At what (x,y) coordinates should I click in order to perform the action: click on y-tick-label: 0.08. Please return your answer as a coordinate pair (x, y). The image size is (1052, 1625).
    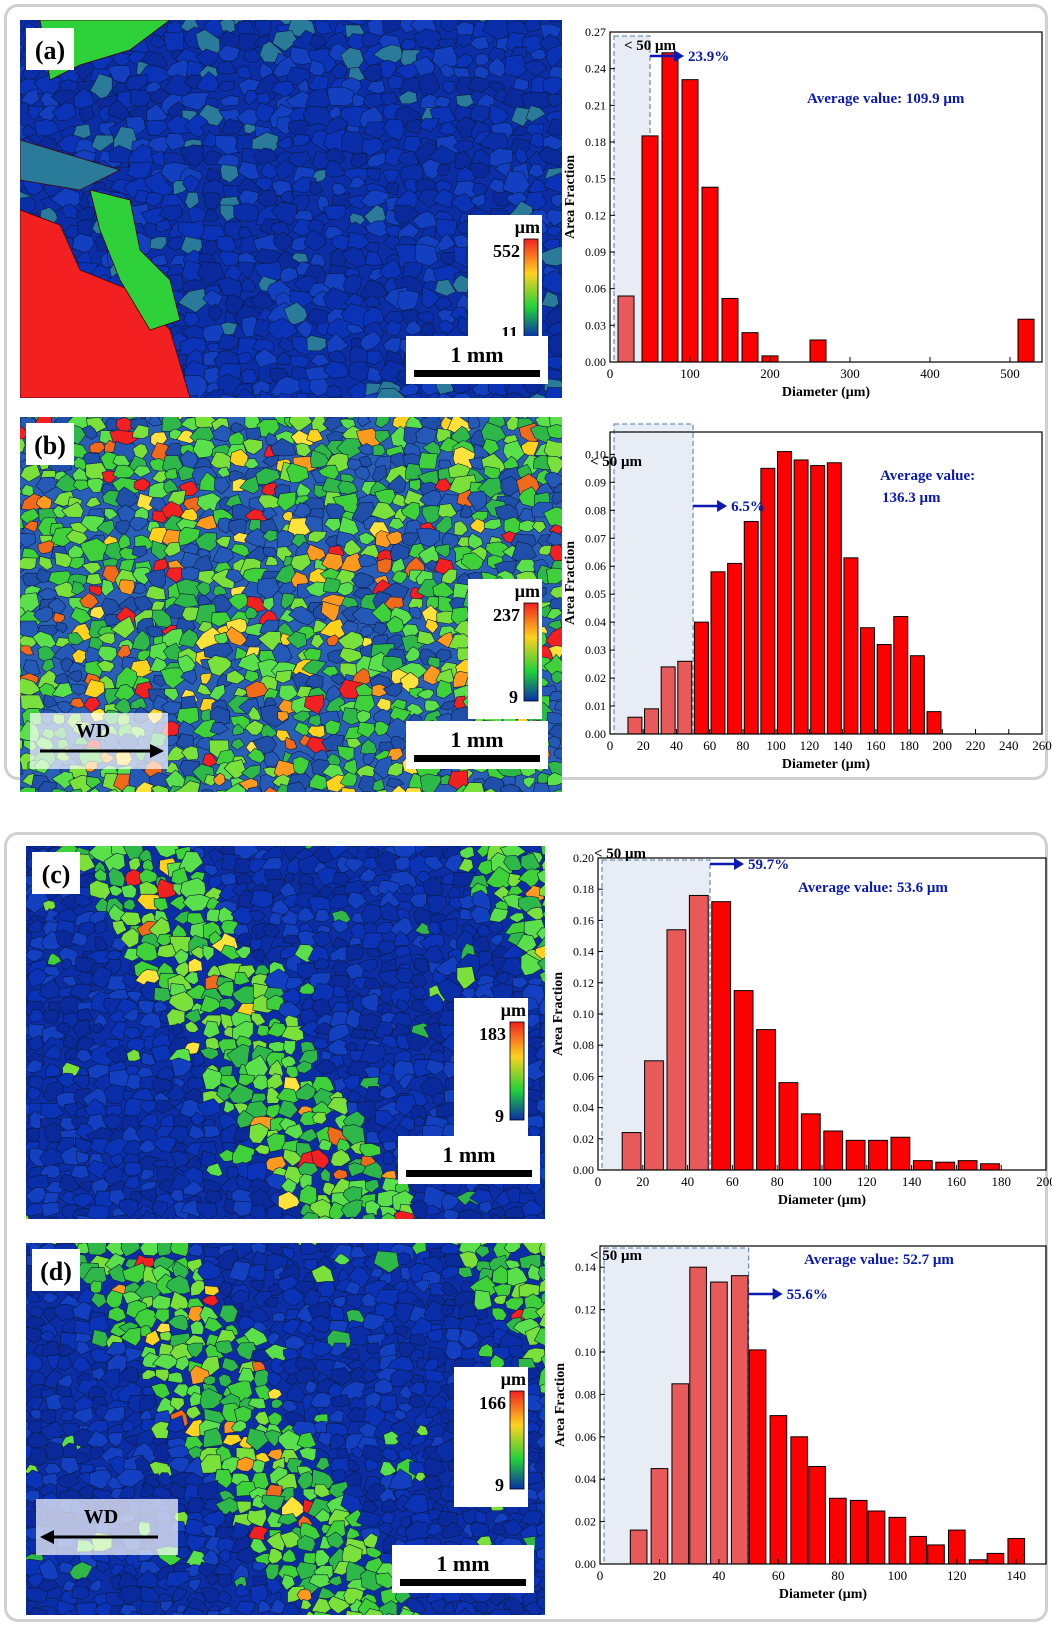
    Looking at the image, I should click on (585, 1394).